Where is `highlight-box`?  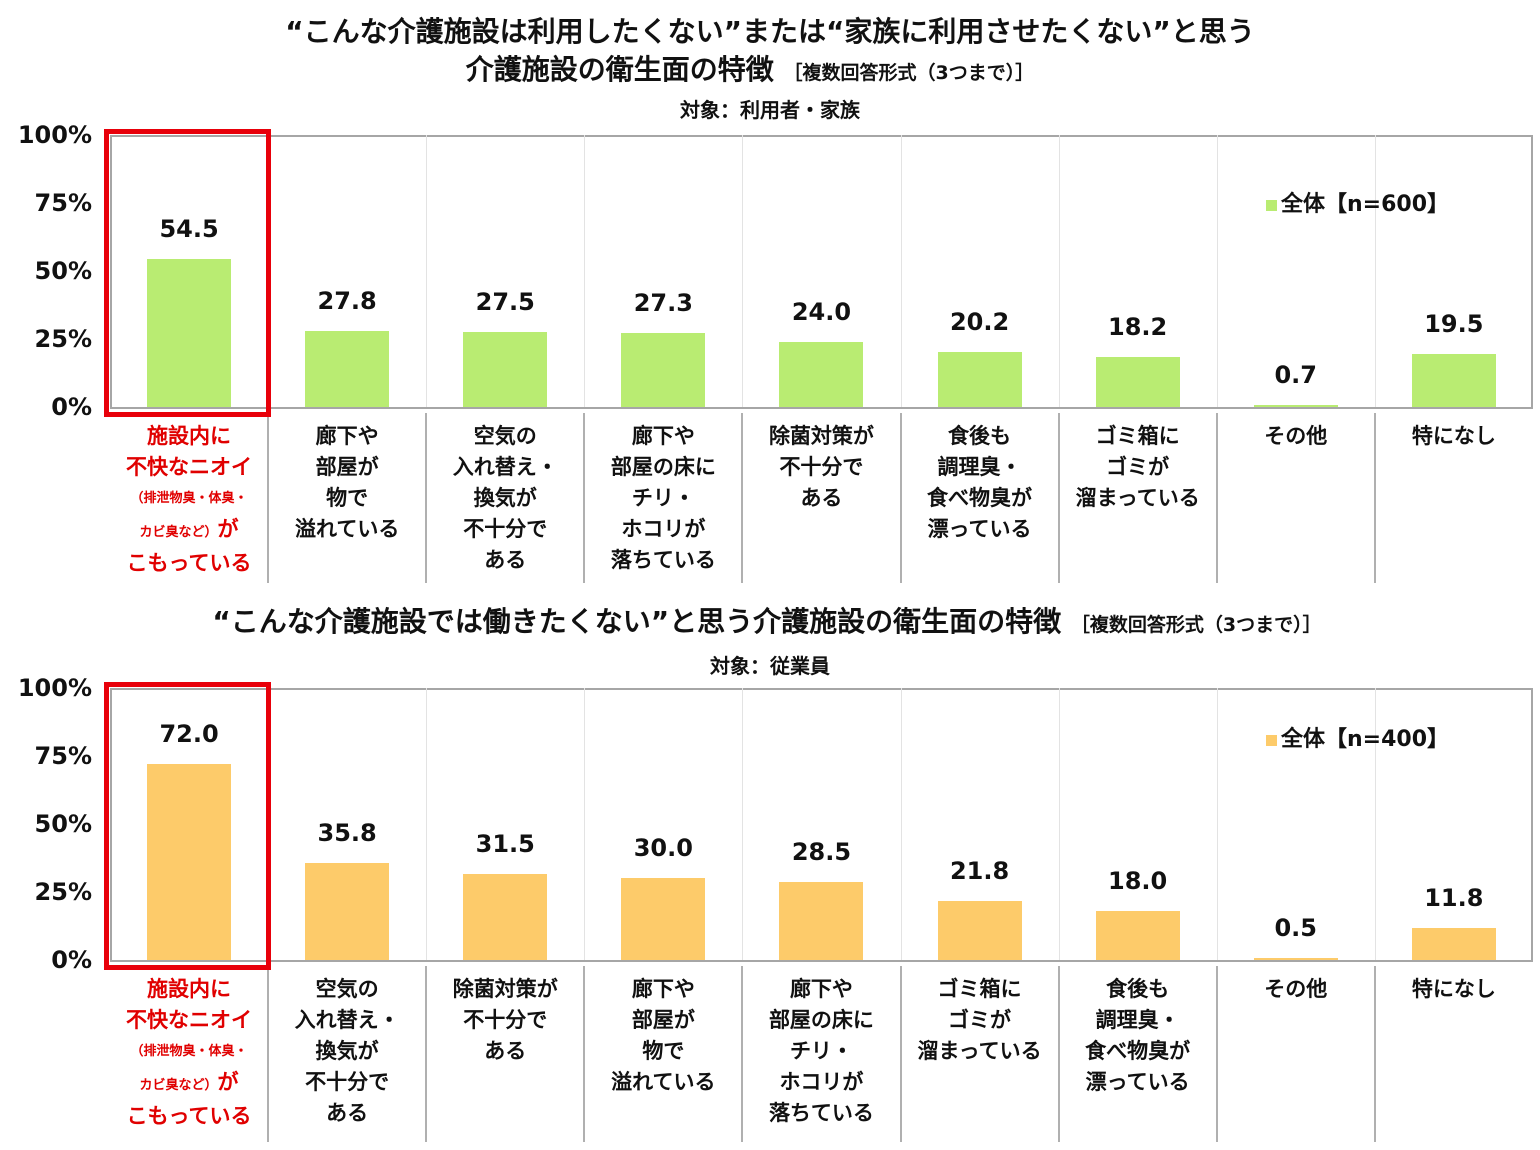 highlight-box is located at coordinates (187, 826).